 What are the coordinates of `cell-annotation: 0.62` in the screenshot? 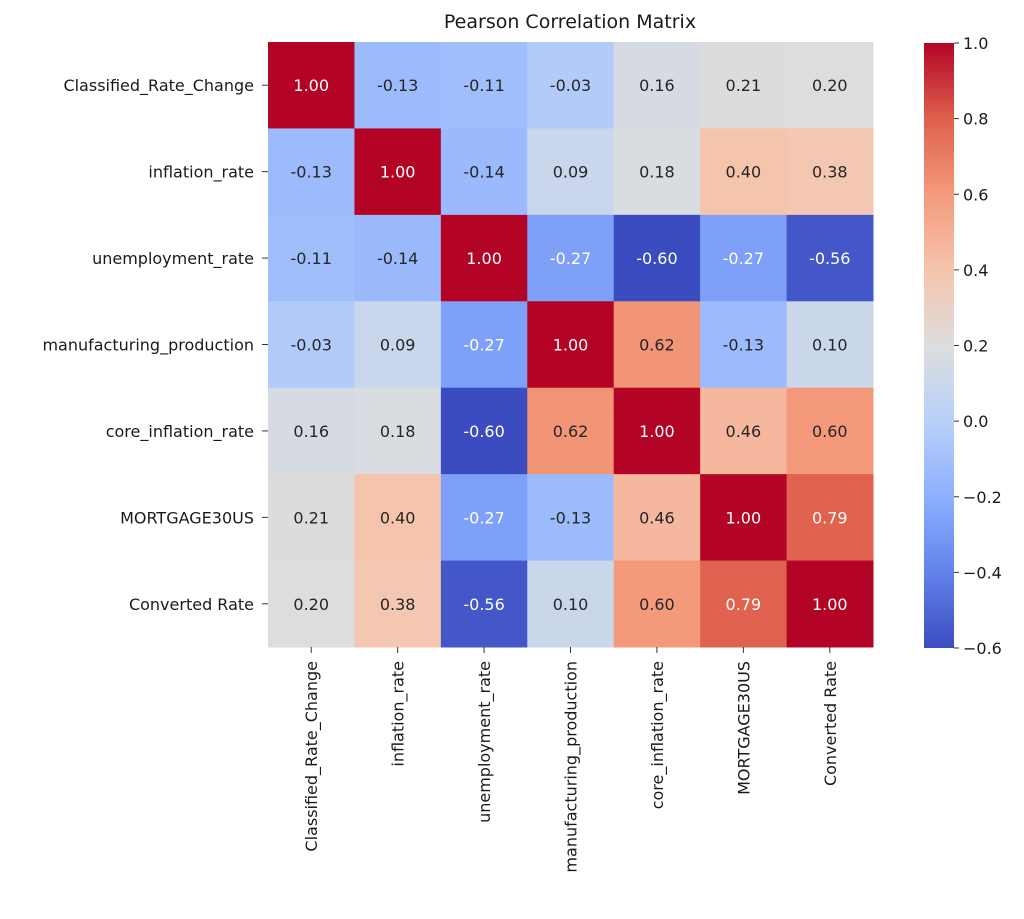 It's located at (571, 431).